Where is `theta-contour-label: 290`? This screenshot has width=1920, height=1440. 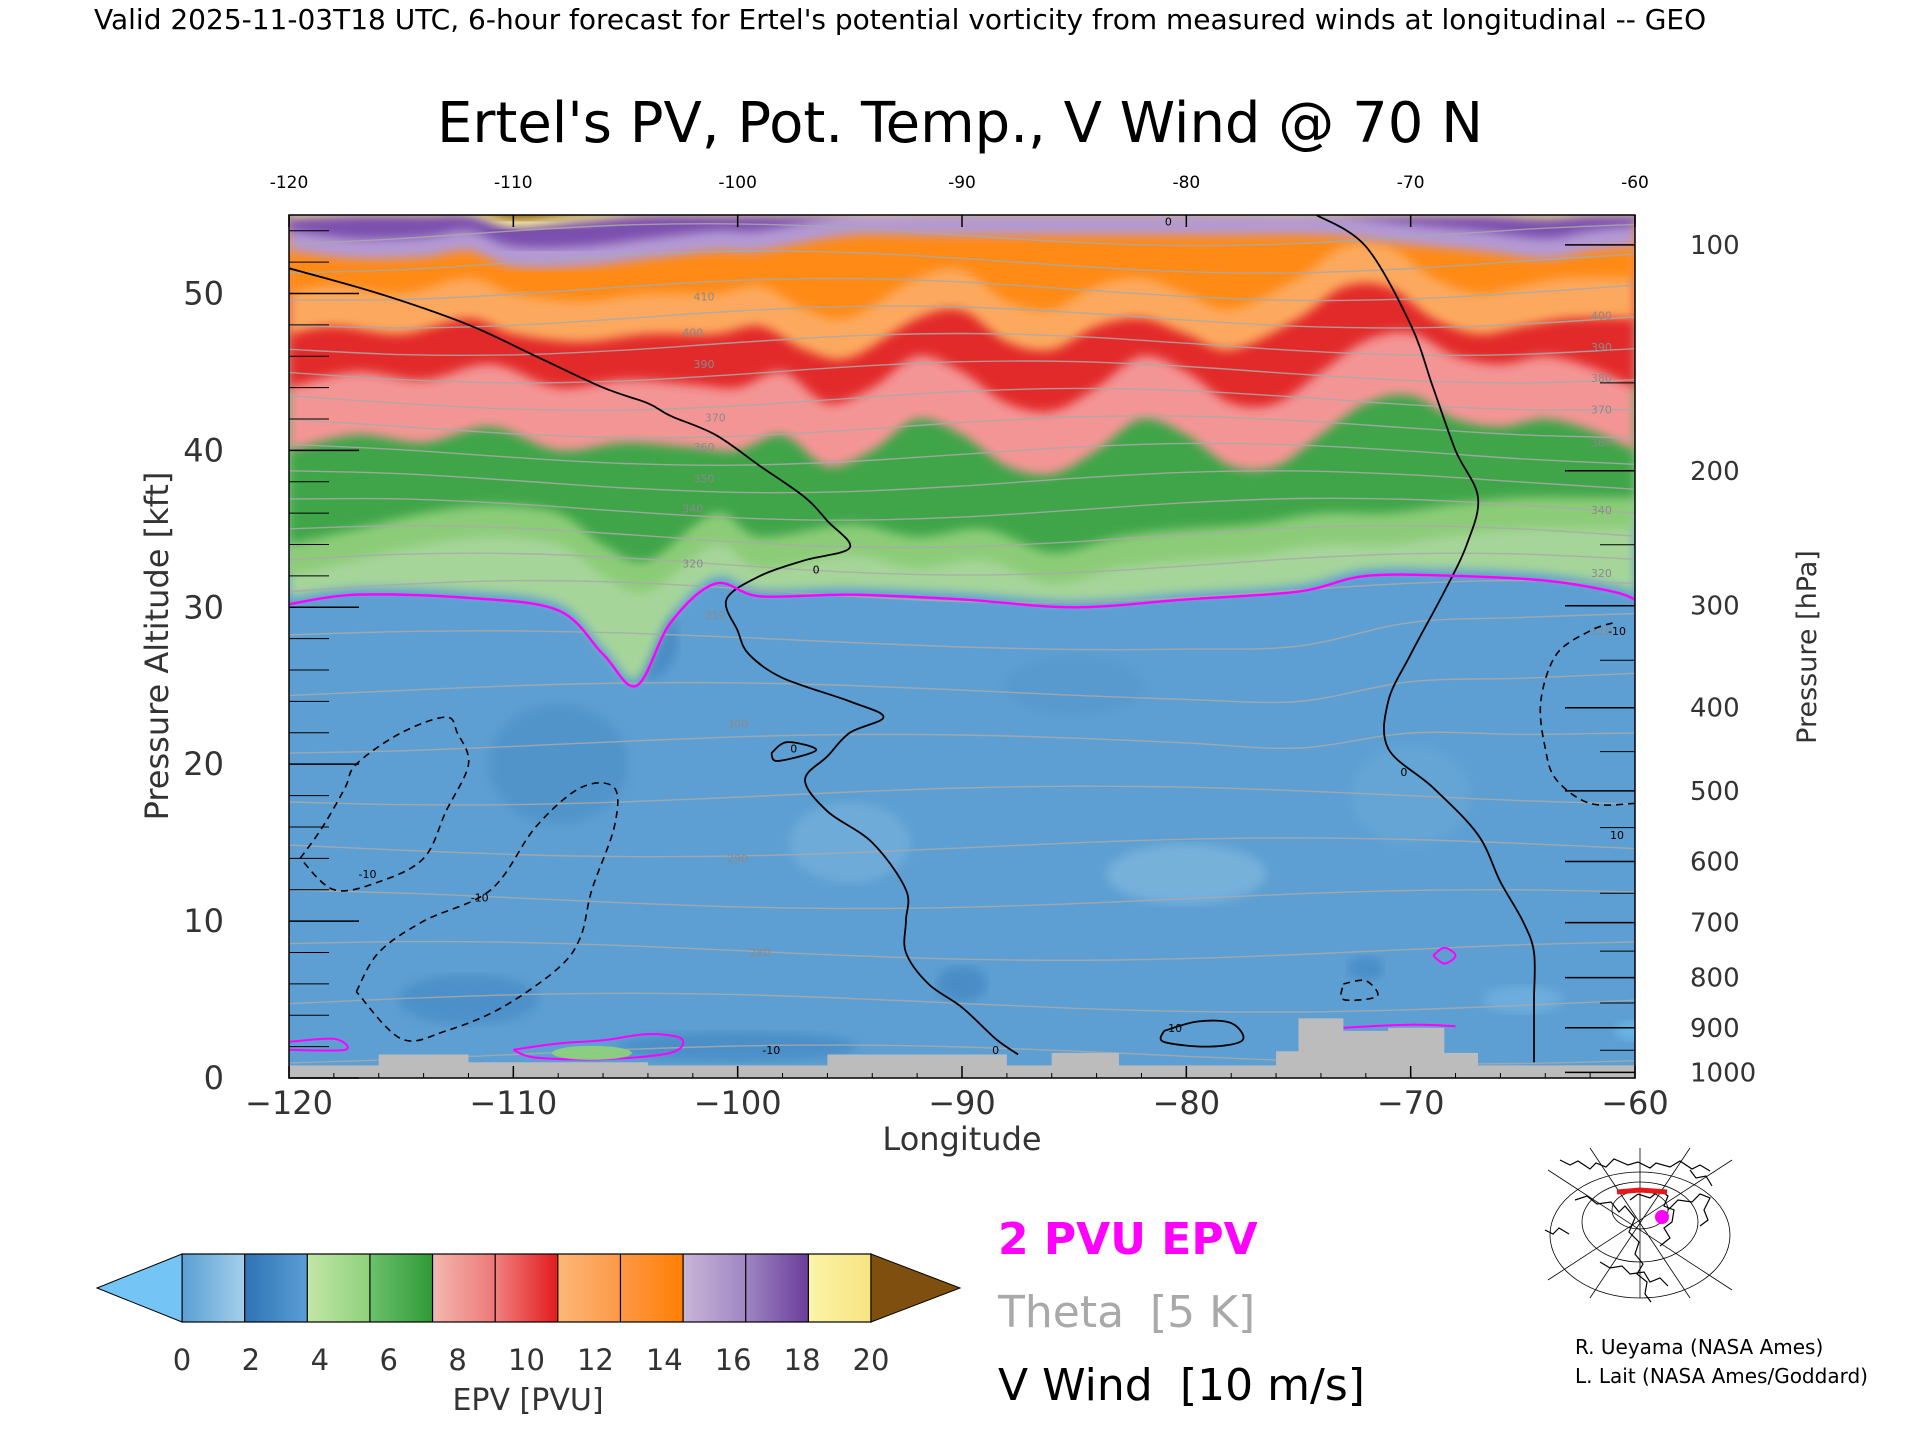
theta-contour-label: 290 is located at coordinates (737, 858).